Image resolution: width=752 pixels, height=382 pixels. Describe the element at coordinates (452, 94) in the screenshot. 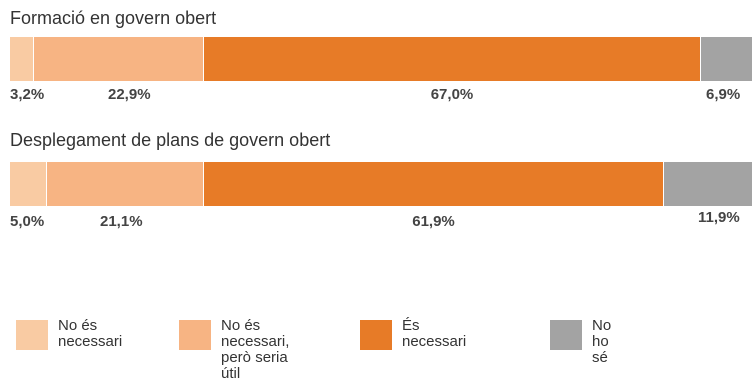

I see `bar-0-label-2: 67,0%` at that location.